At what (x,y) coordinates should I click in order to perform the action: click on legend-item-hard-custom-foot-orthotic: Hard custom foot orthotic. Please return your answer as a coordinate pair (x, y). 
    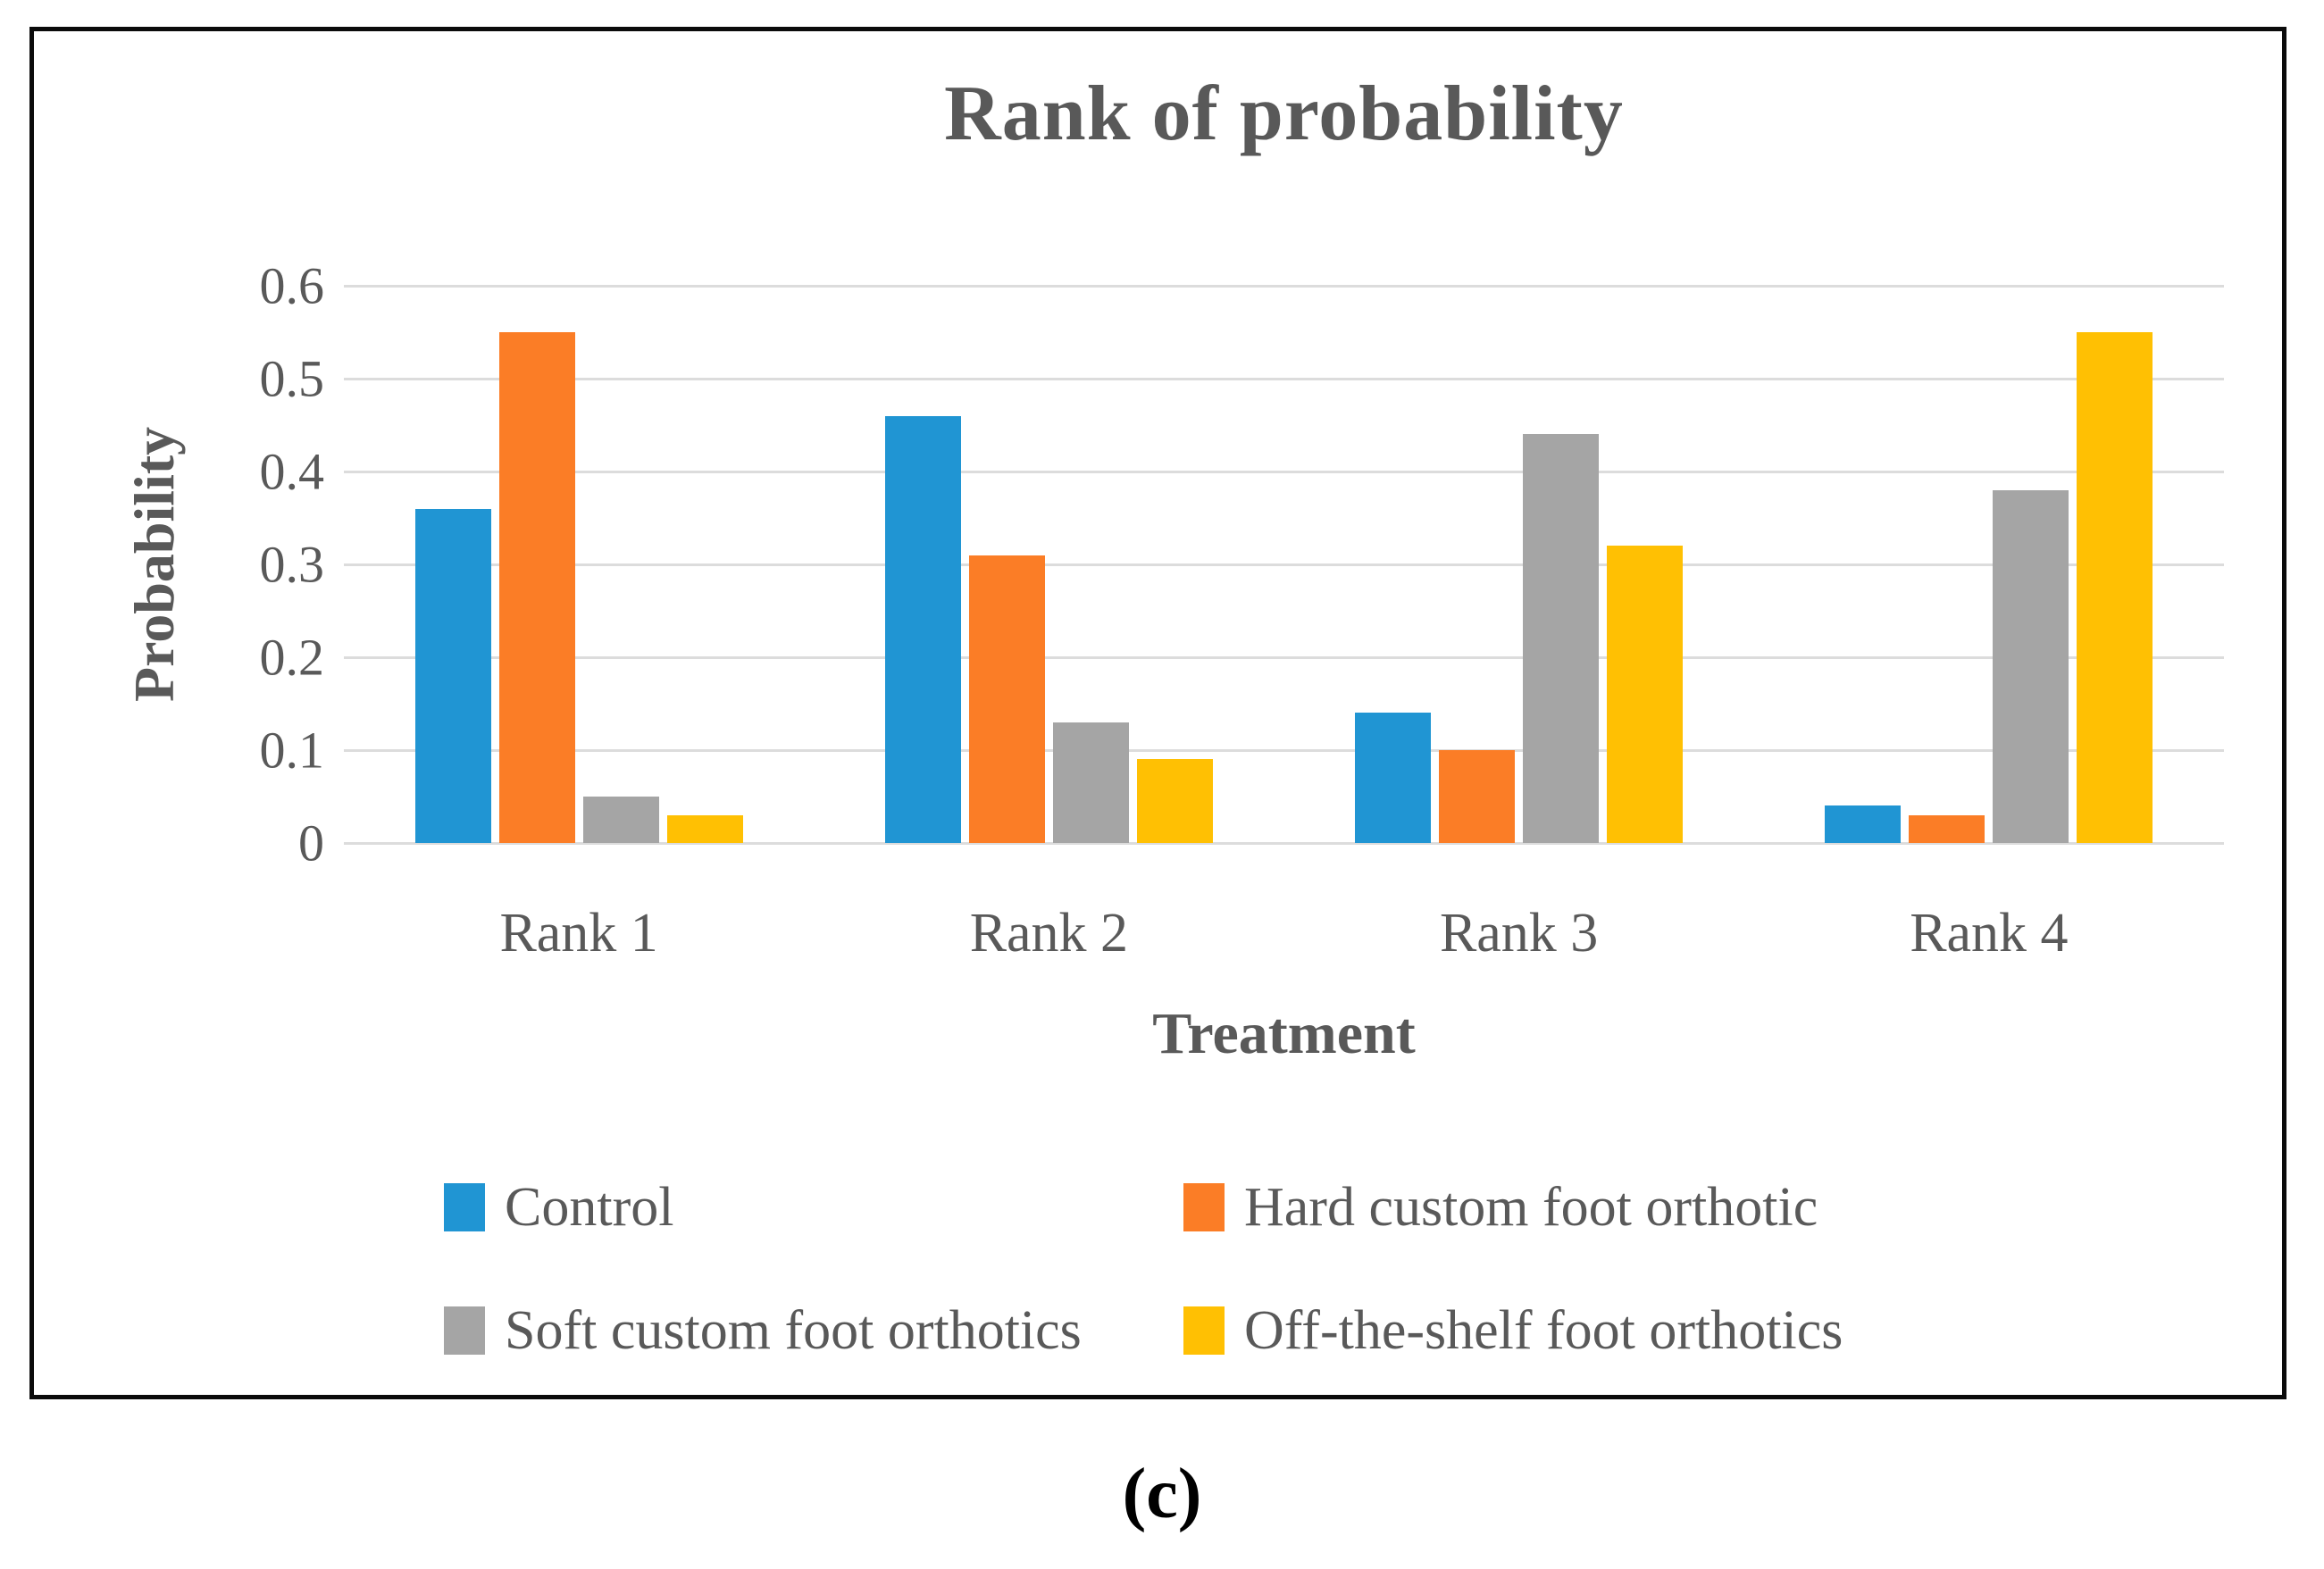
    Looking at the image, I should click on (1513, 1207).